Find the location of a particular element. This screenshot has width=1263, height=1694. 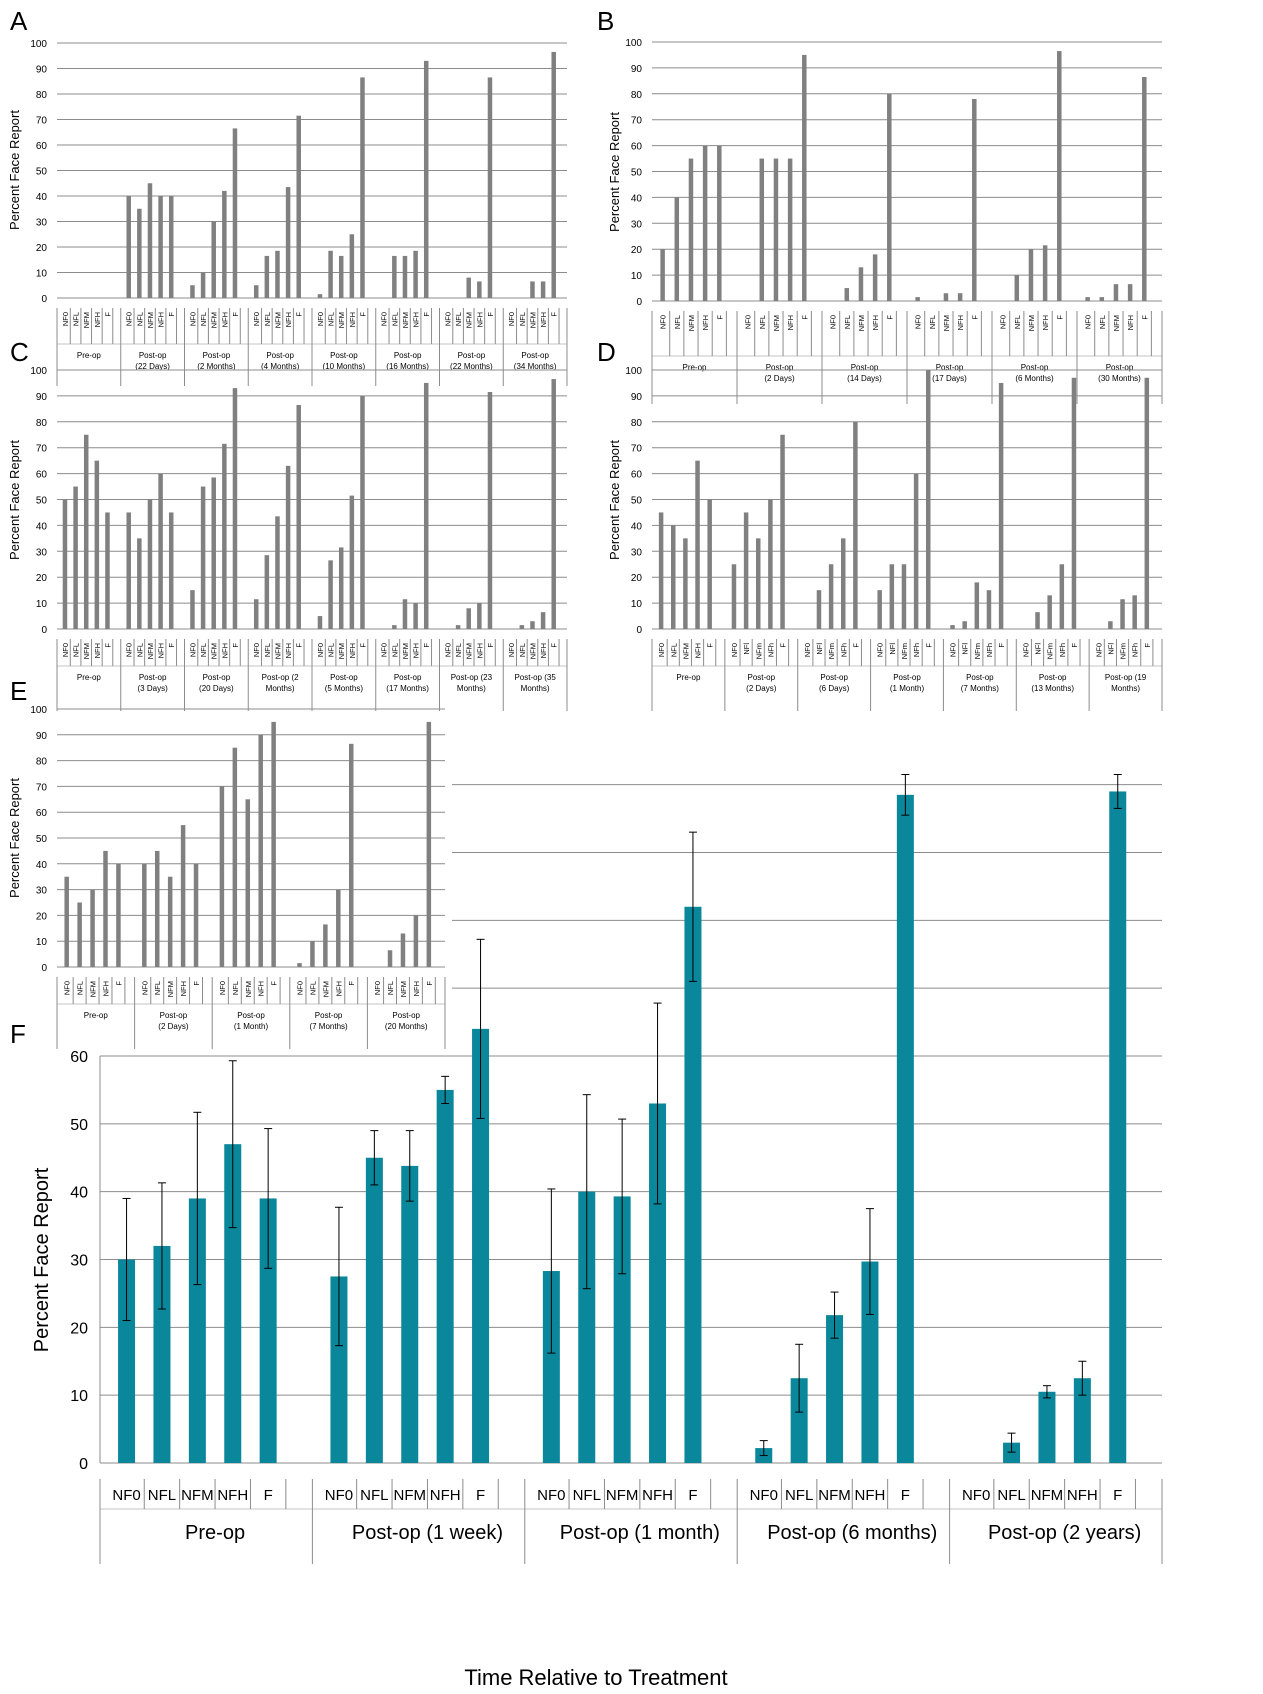

group-label: (34 Months) is located at coordinates (535, 366).